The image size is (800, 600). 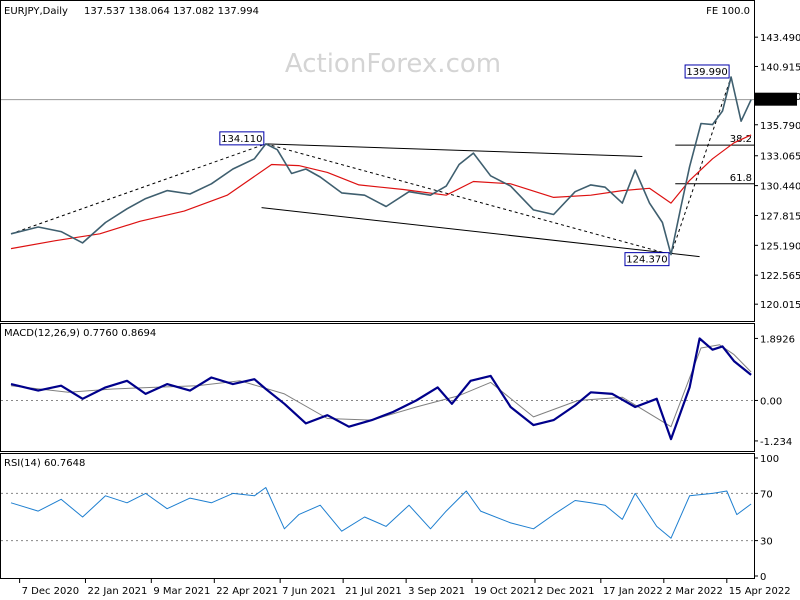 I want to click on price-annotation-label: 139.990, so click(x=706, y=72).